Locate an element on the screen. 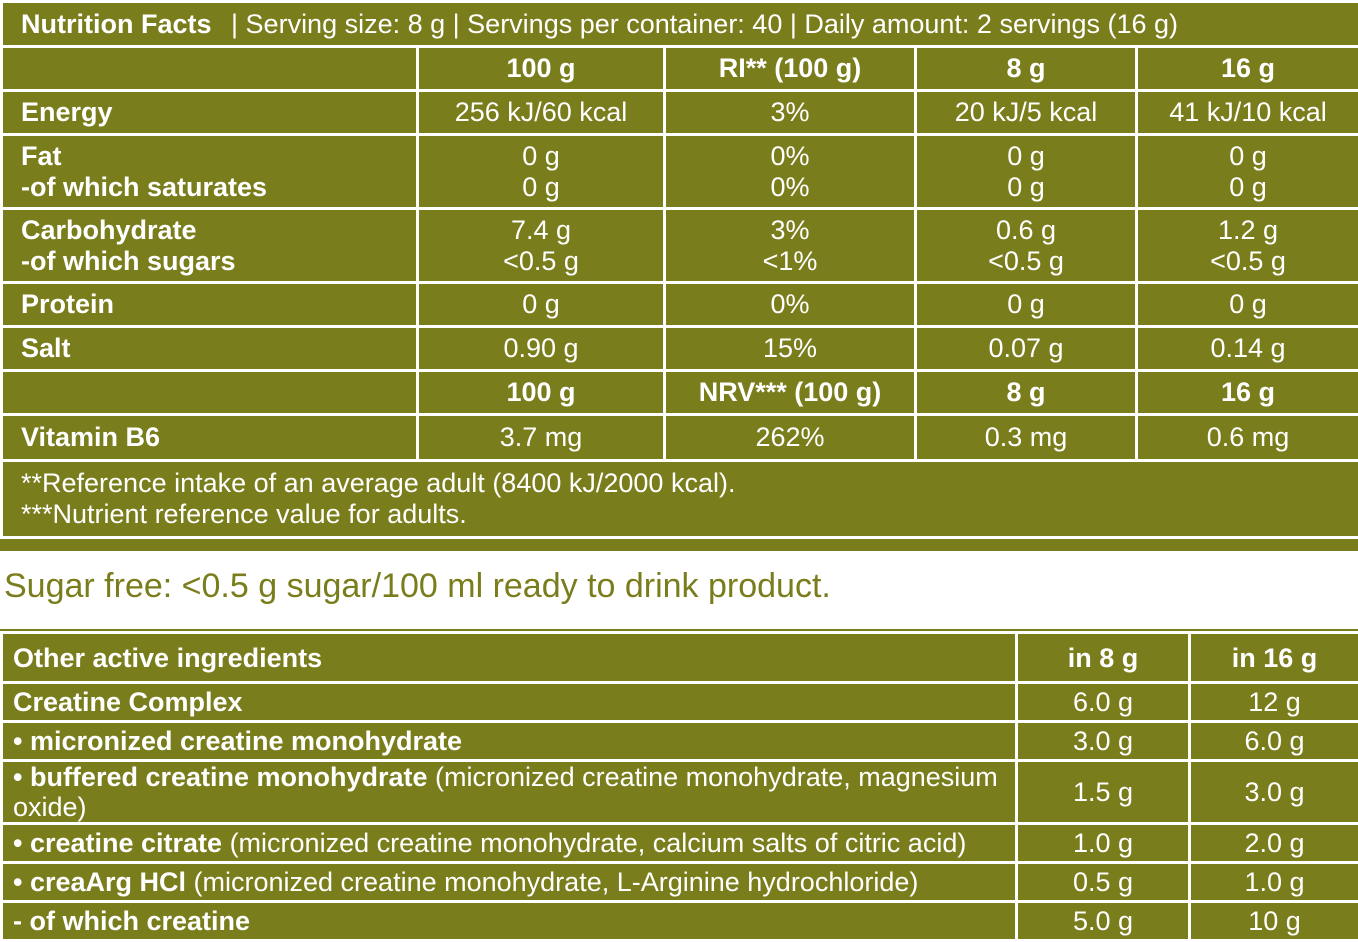 The image size is (1358, 942). table-row: Salt 0.90 g 15% 0.07 g 0.14 g is located at coordinates (680, 349).